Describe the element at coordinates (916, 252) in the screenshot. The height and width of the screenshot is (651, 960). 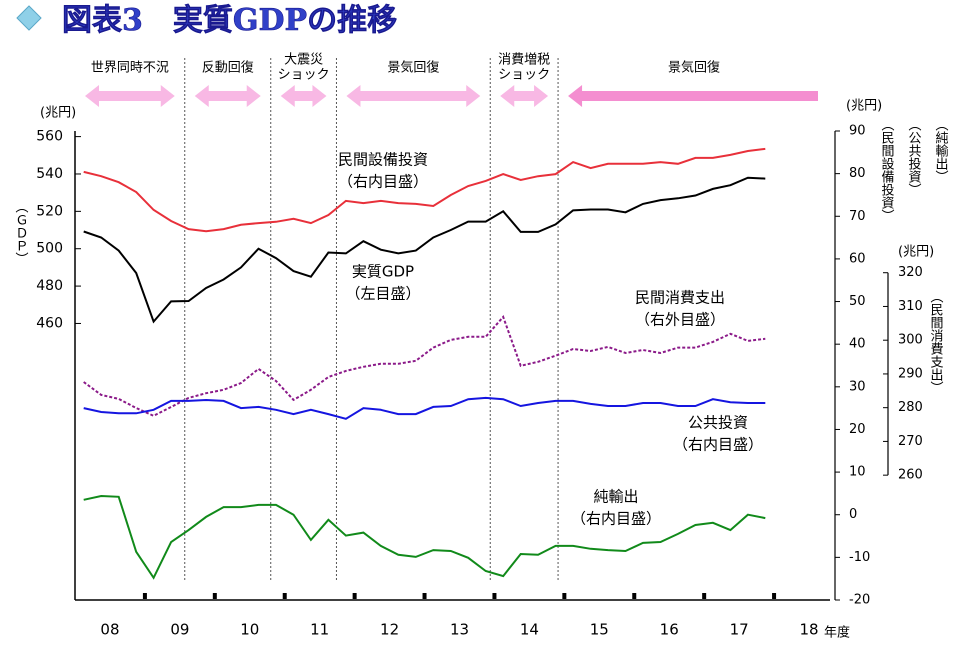
I see `y3-unit: (兆円)` at that location.